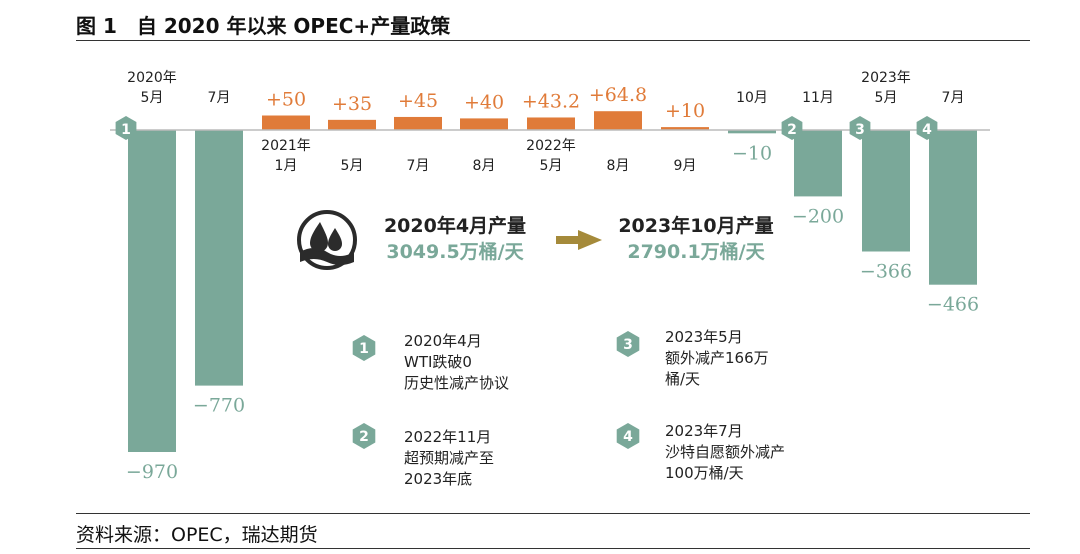 This screenshot has height=554, width=1080. I want to click on category-label-6: 8月, so click(484, 166).